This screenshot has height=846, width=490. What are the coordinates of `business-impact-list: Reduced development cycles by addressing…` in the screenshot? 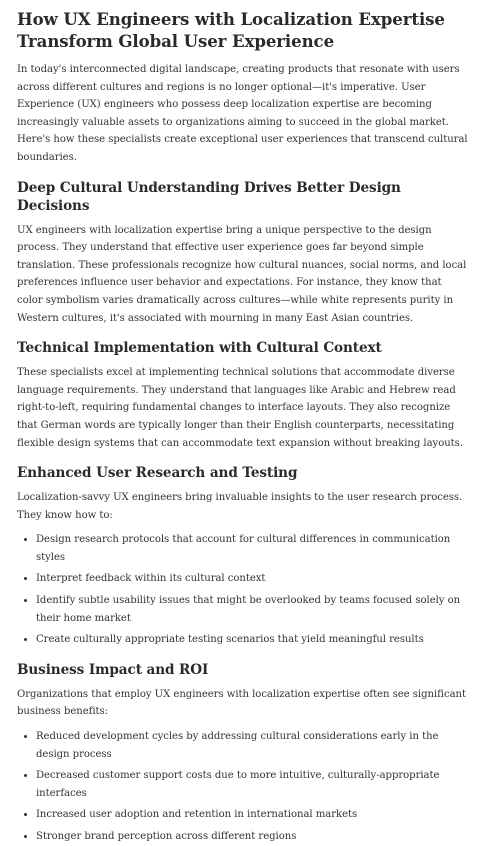 It's located at (243, 787).